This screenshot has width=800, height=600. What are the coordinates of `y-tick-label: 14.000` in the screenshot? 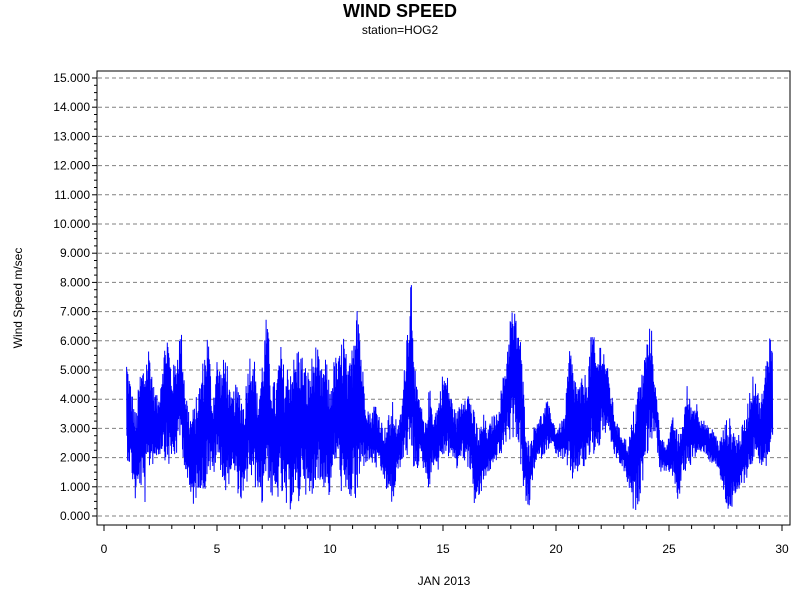 It's located at (71, 107).